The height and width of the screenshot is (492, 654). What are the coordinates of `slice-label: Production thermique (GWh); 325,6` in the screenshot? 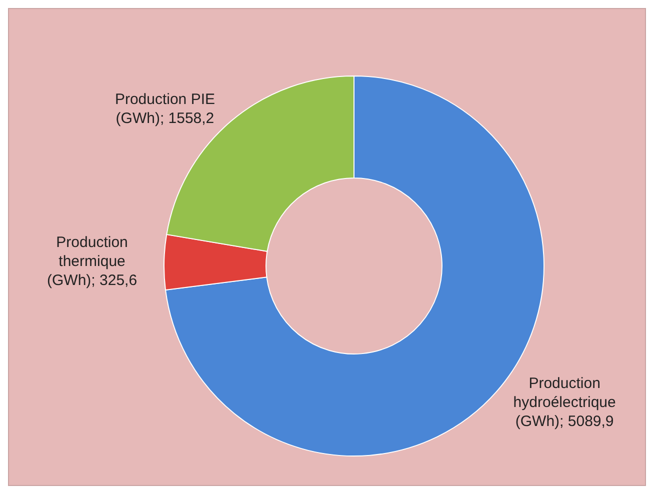 It's located at (92, 261).